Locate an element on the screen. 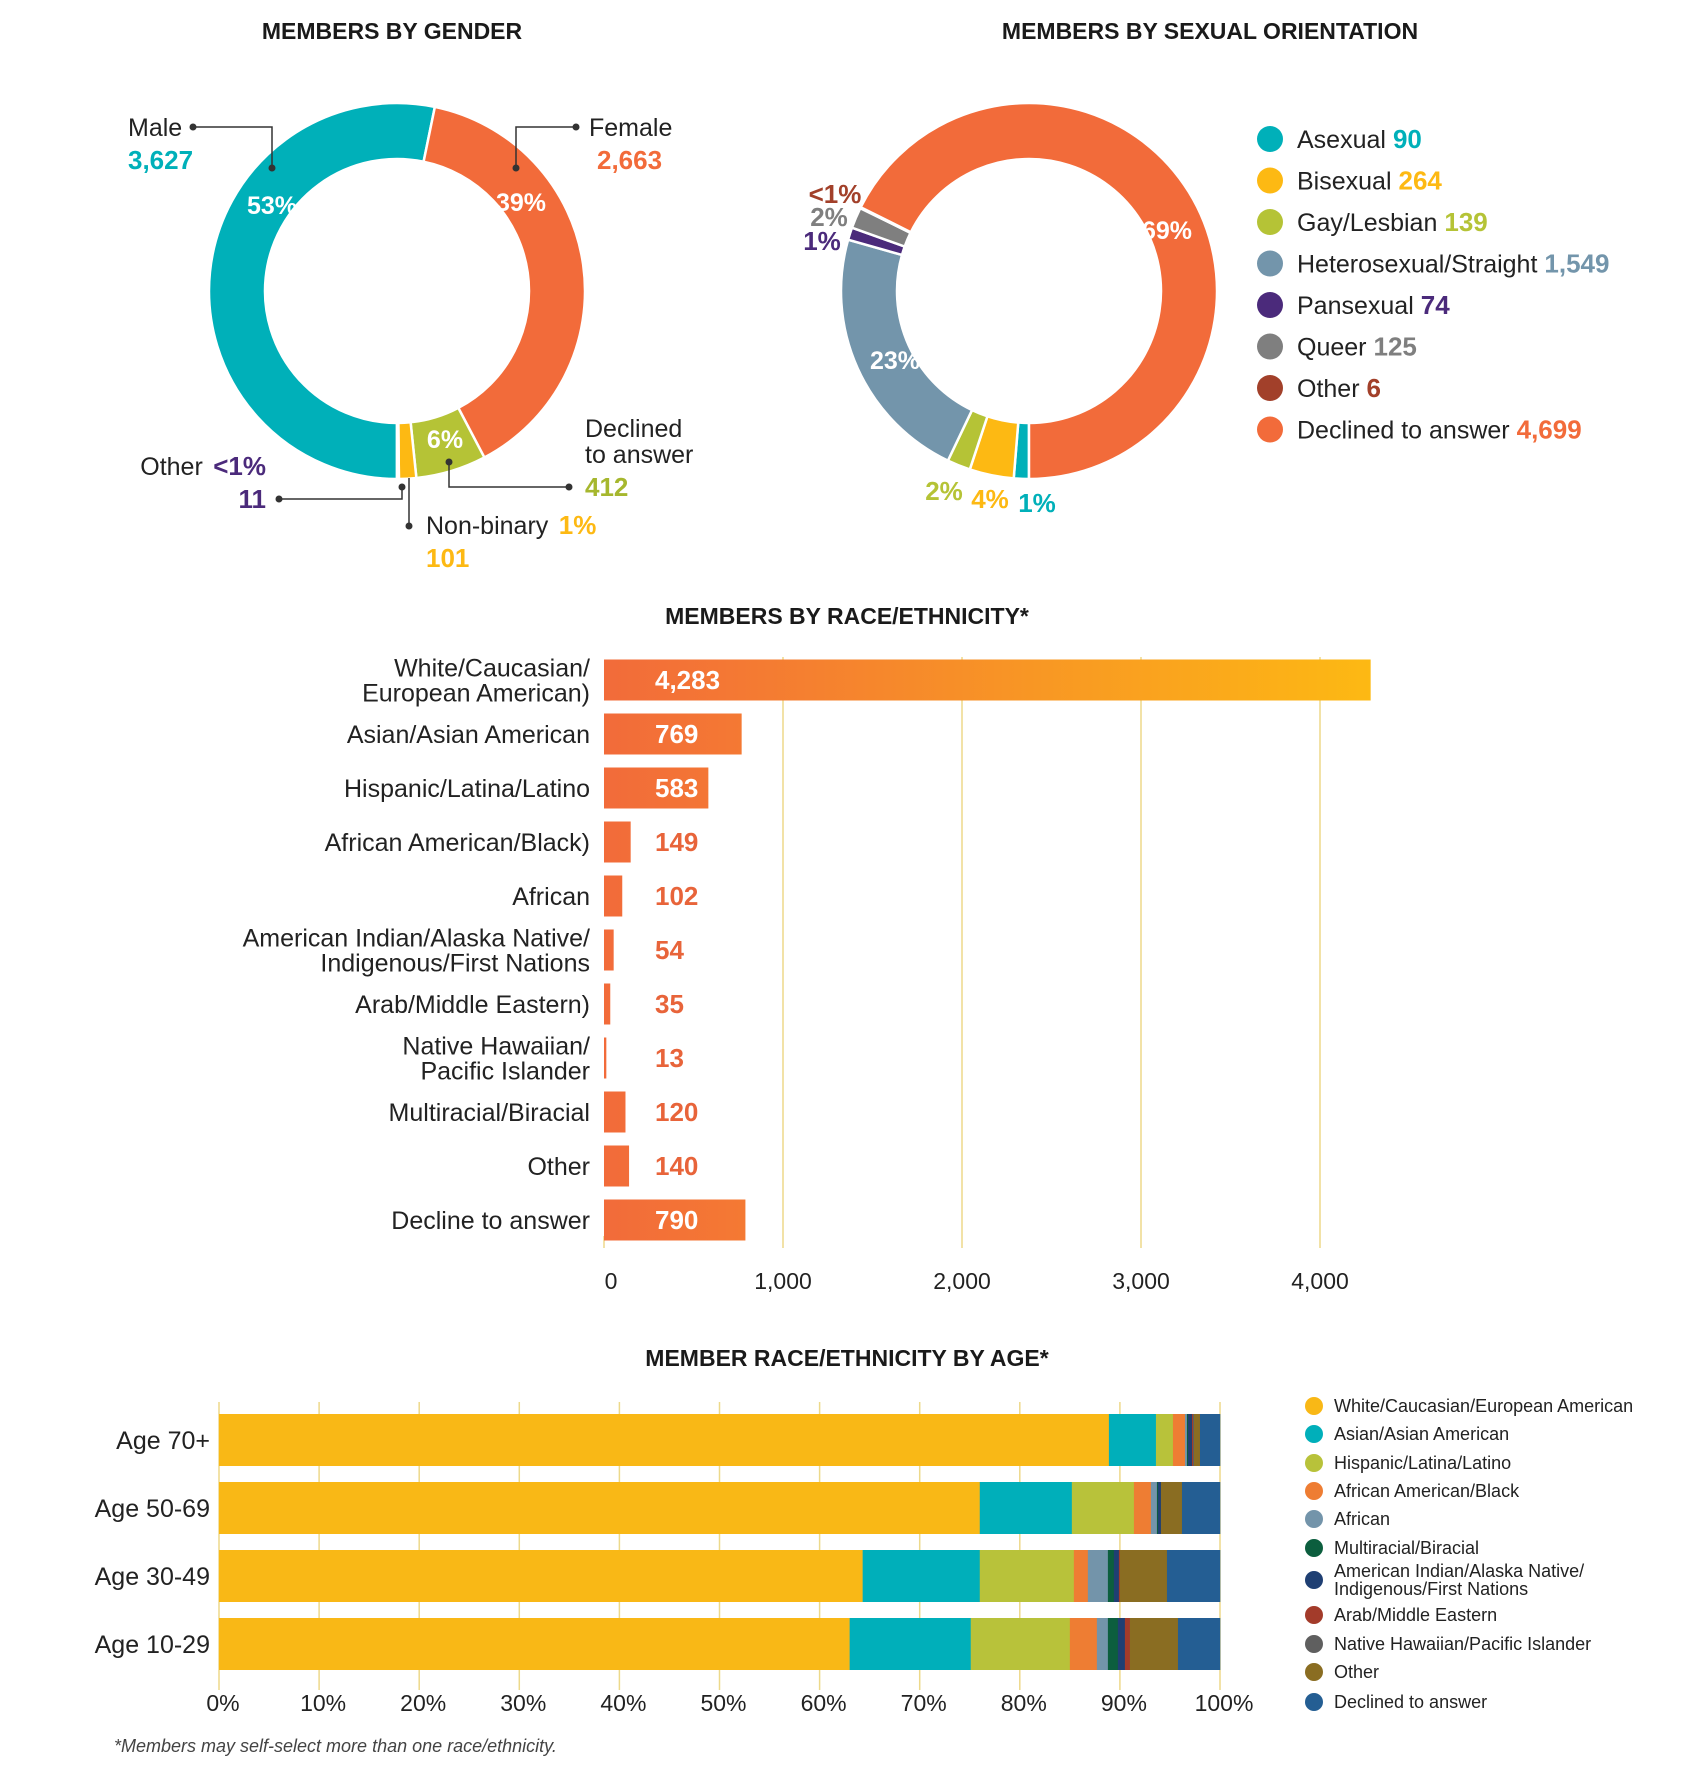  gay-lesbian-percent: 2% is located at coordinates (944, 491).